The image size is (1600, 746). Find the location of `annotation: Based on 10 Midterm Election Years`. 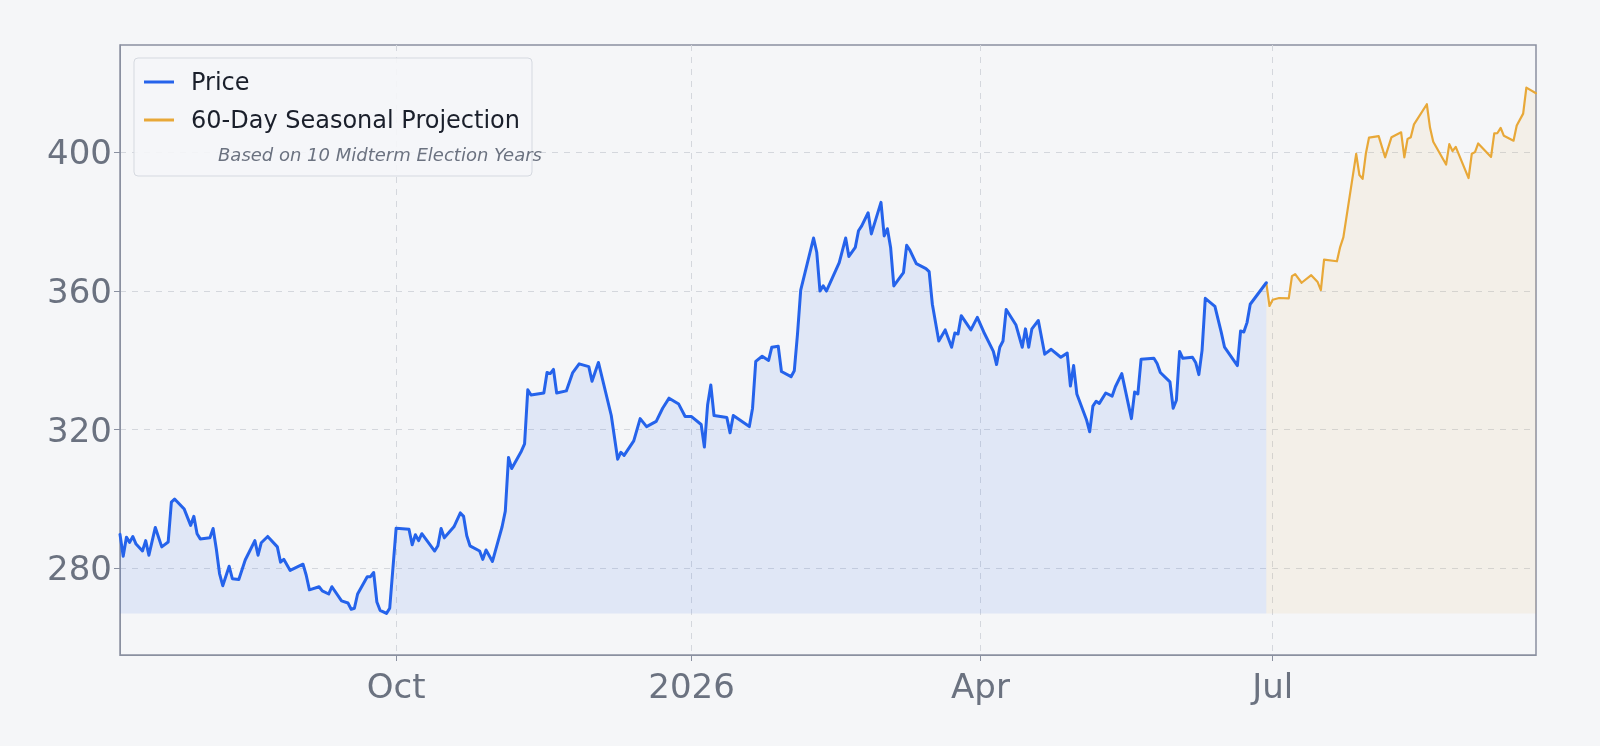

annotation: Based on 10 Midterm Election Years is located at coordinates (380, 154).